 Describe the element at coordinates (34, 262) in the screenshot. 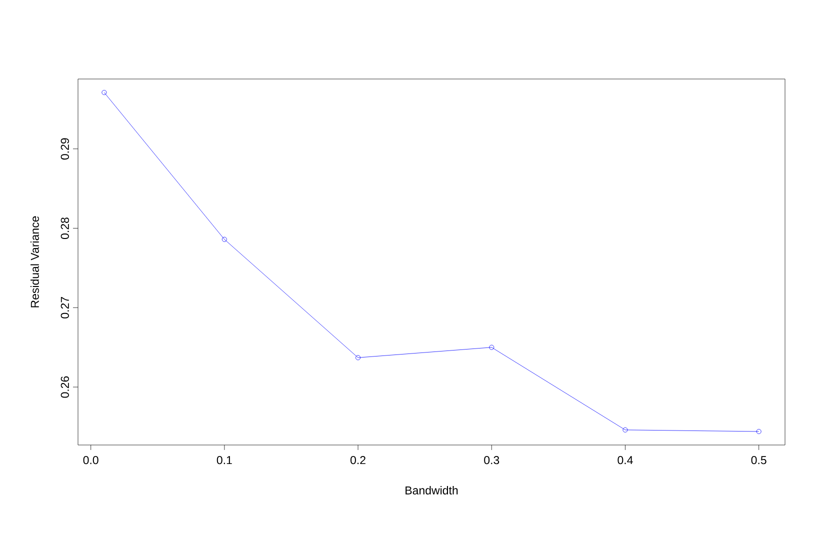

I see `y-axis-title: Residual Variance` at that location.